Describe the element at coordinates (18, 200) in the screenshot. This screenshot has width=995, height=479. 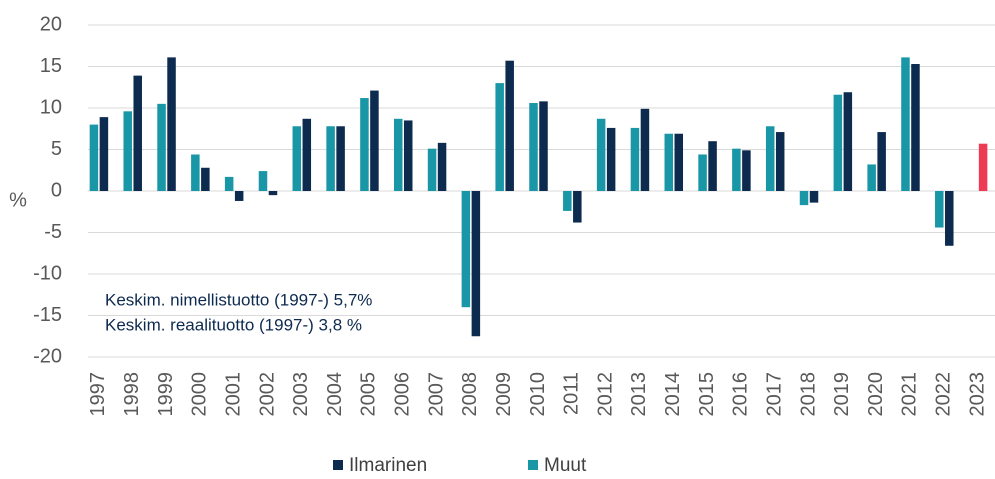
I see `y-axis-label: %` at that location.